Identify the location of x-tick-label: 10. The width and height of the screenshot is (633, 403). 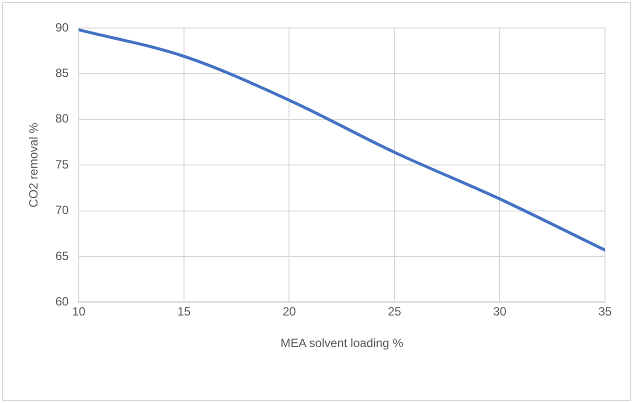
(79, 311).